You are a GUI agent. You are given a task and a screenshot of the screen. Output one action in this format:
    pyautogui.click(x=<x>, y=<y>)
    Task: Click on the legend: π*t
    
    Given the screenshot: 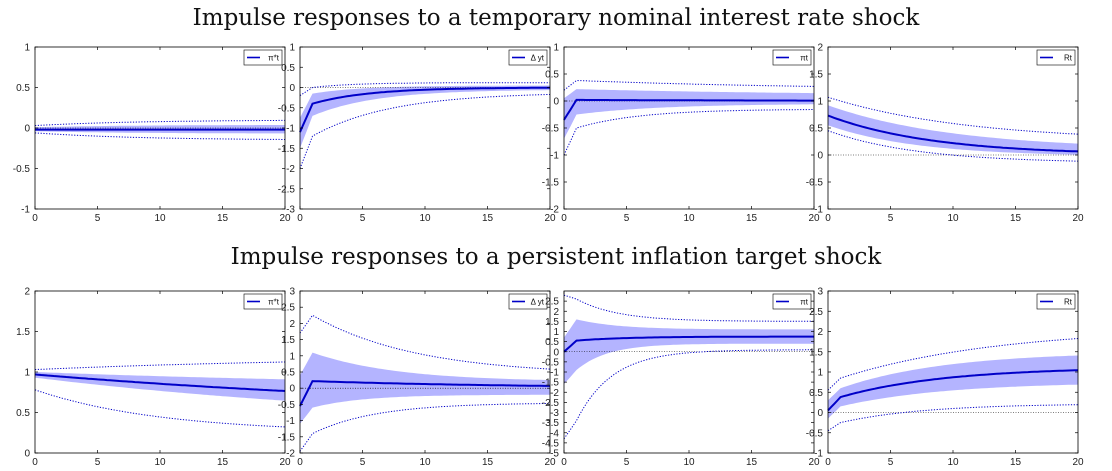 What is the action you would take?
    pyautogui.click(x=263, y=301)
    